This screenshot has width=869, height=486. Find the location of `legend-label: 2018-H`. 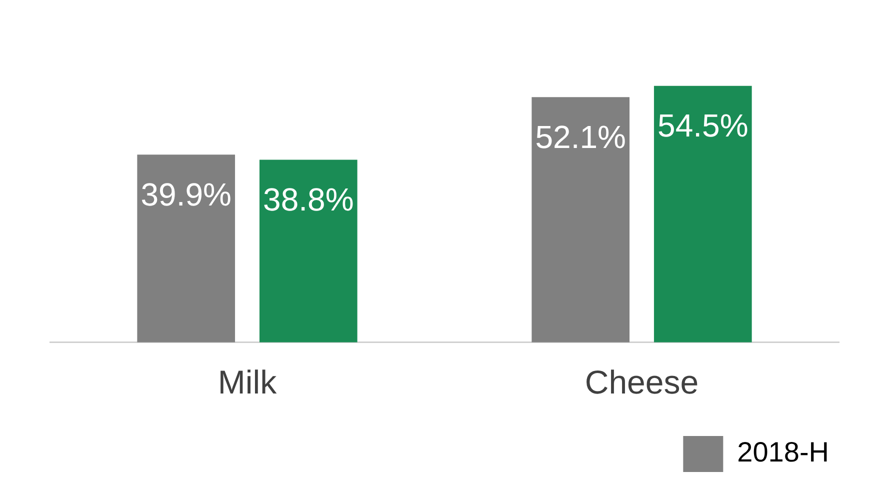

legend-label: 2018-H is located at coordinates (783, 452).